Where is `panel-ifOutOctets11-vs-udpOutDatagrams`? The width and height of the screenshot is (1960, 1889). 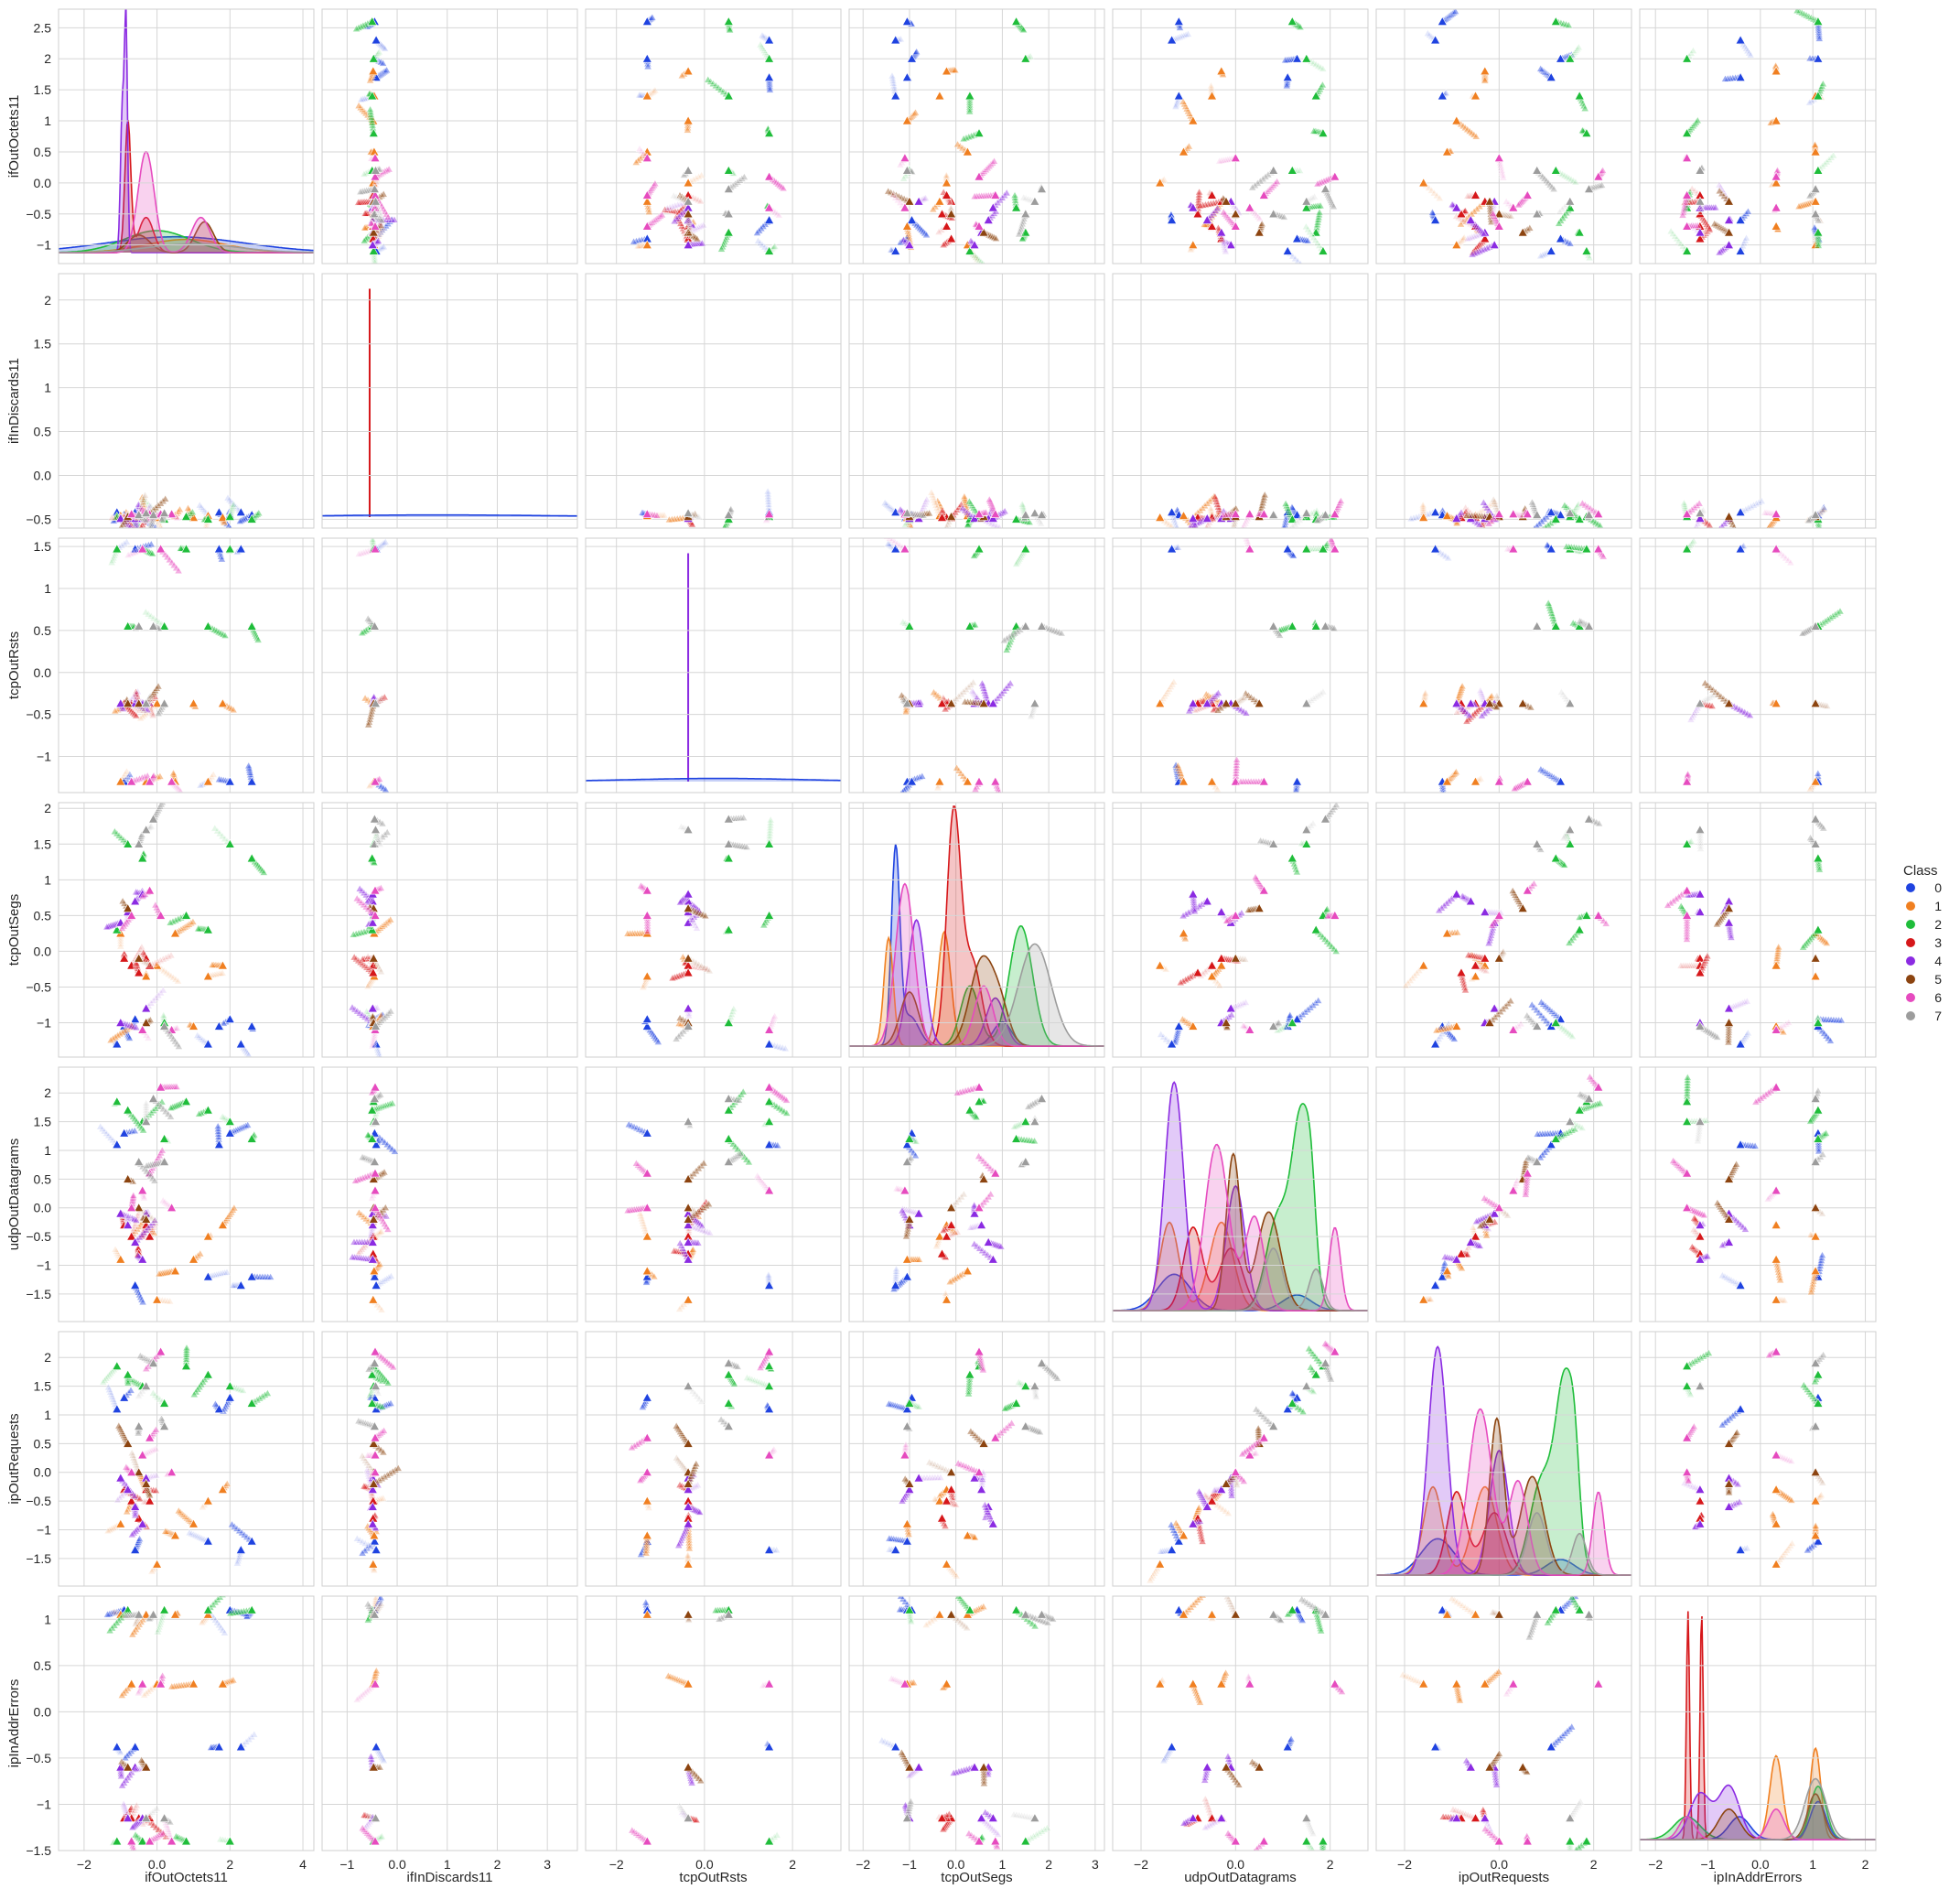 panel-ifOutOctets11-vs-udpOutDatagrams is located at coordinates (1240, 136).